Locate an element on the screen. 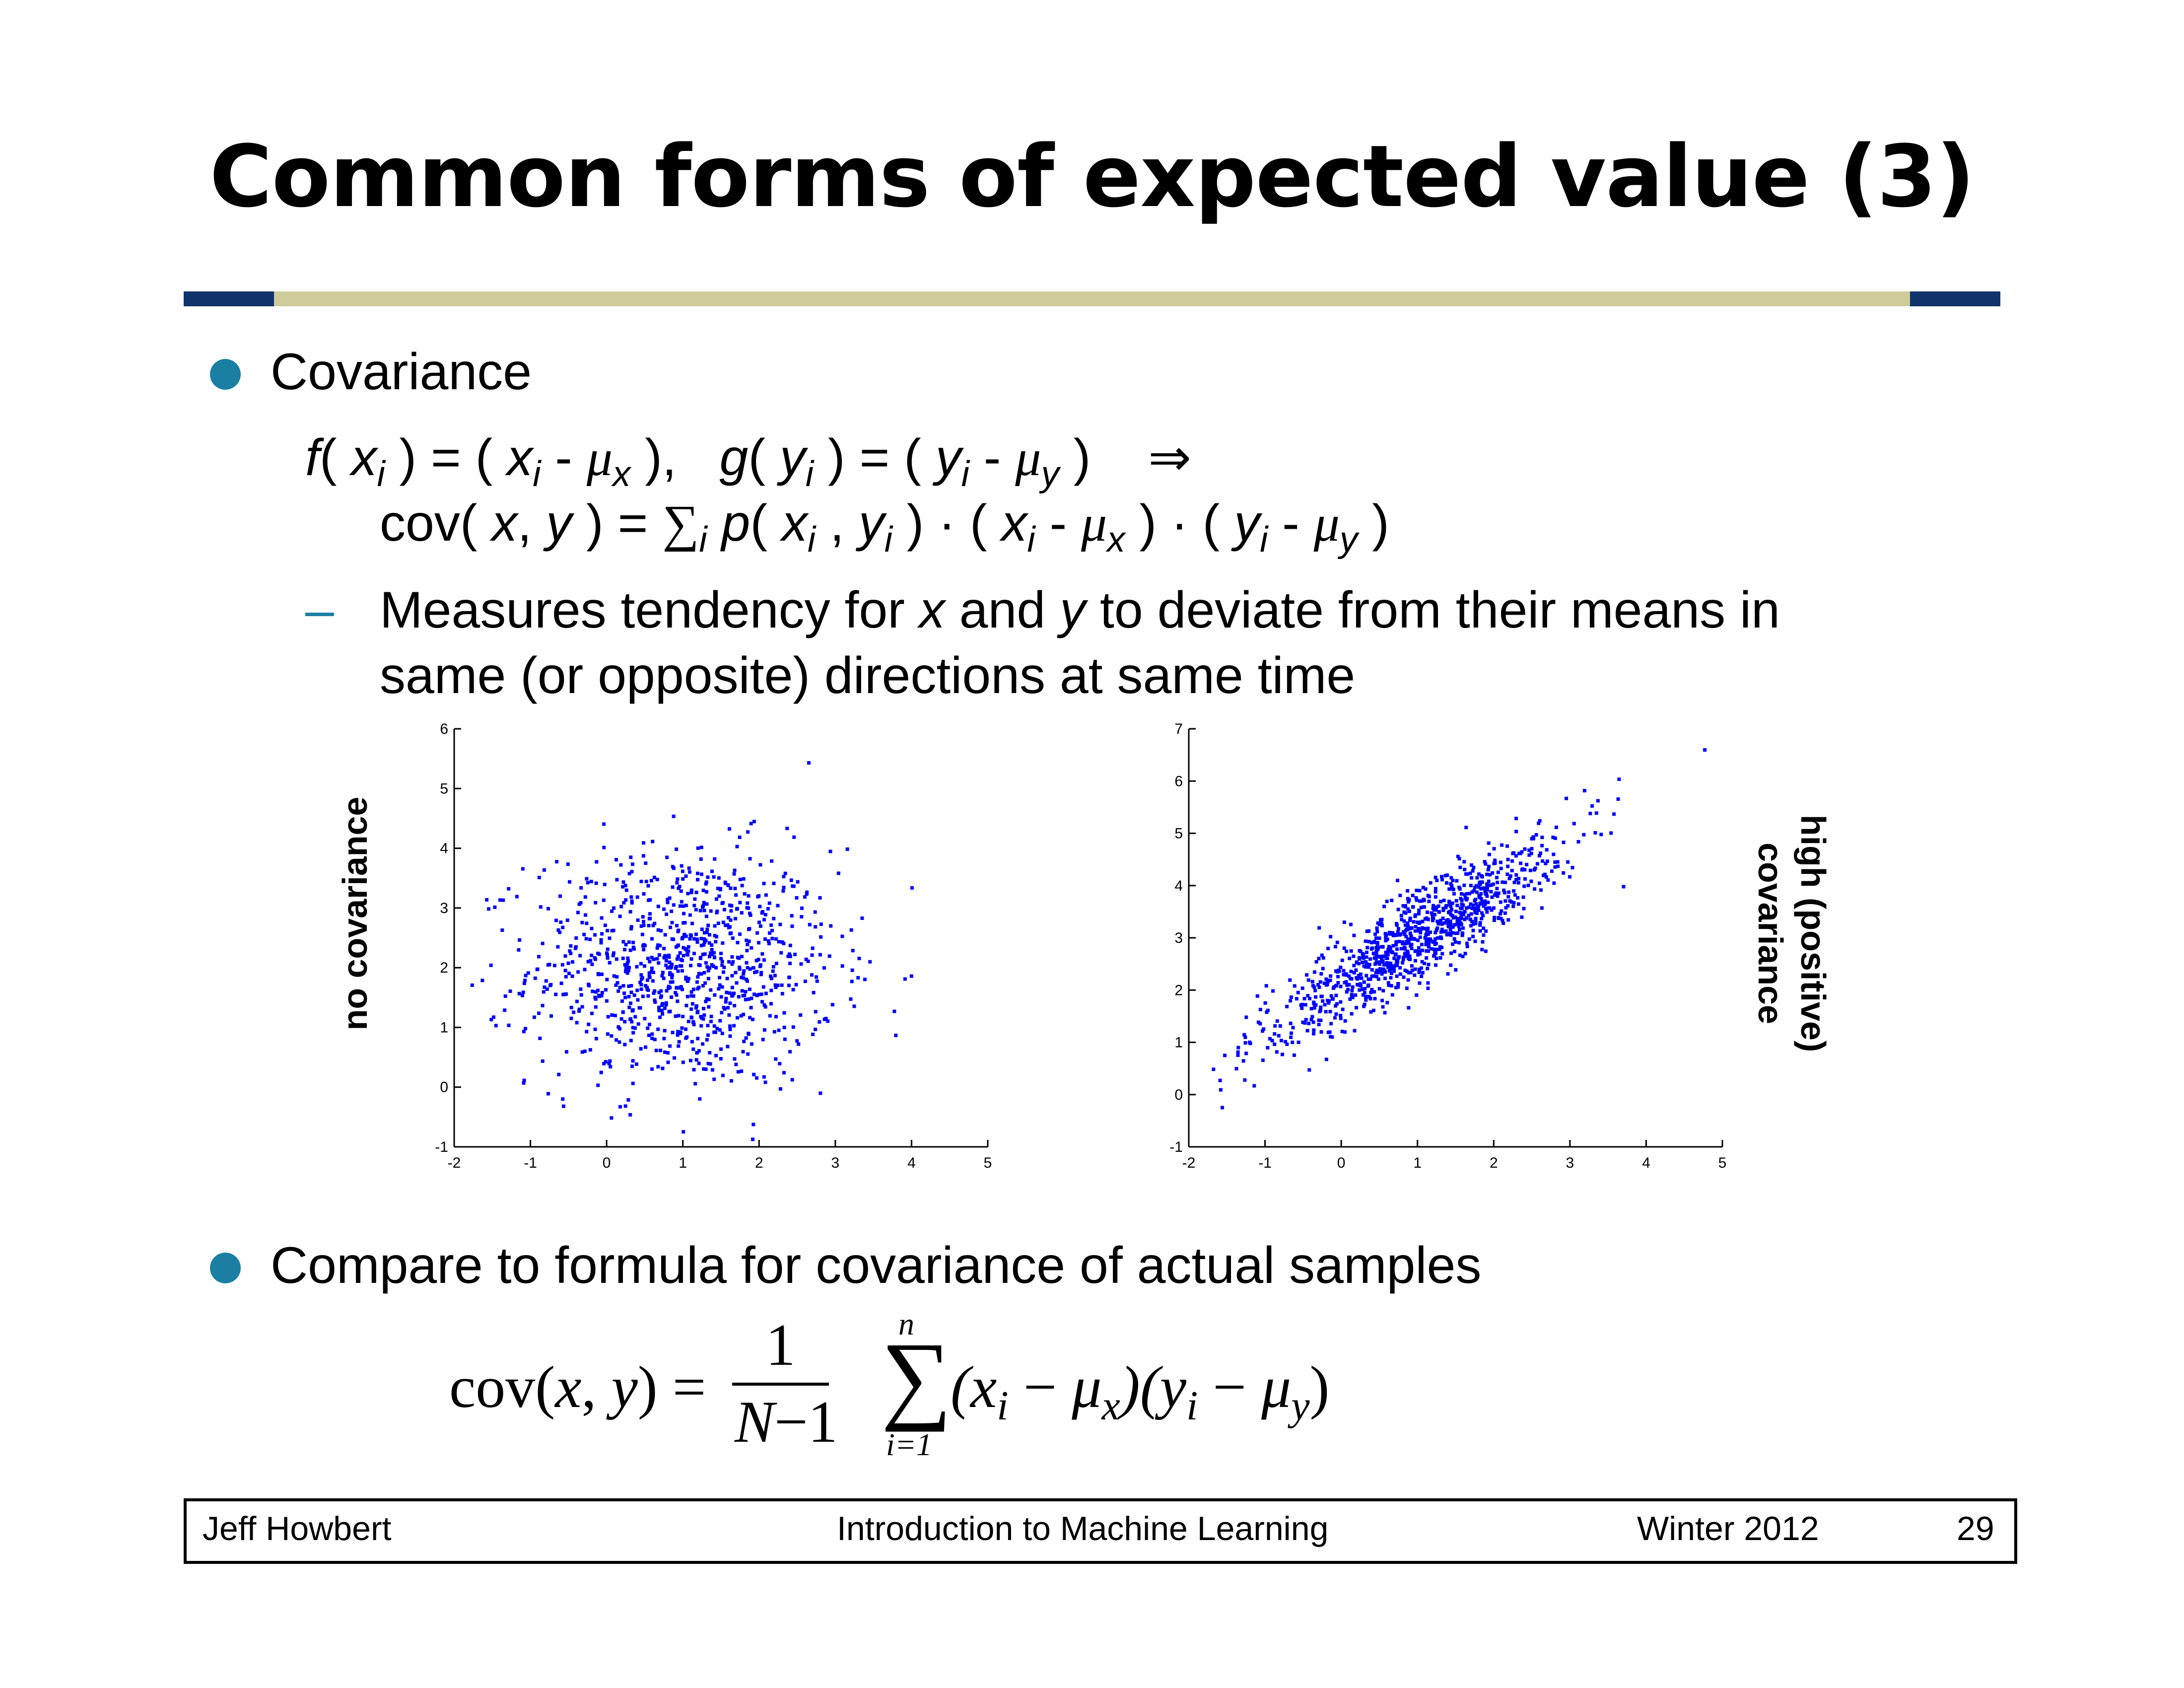 This screenshot has width=2184, height=1688. y-tick-label: 2 is located at coordinates (1178, 990).